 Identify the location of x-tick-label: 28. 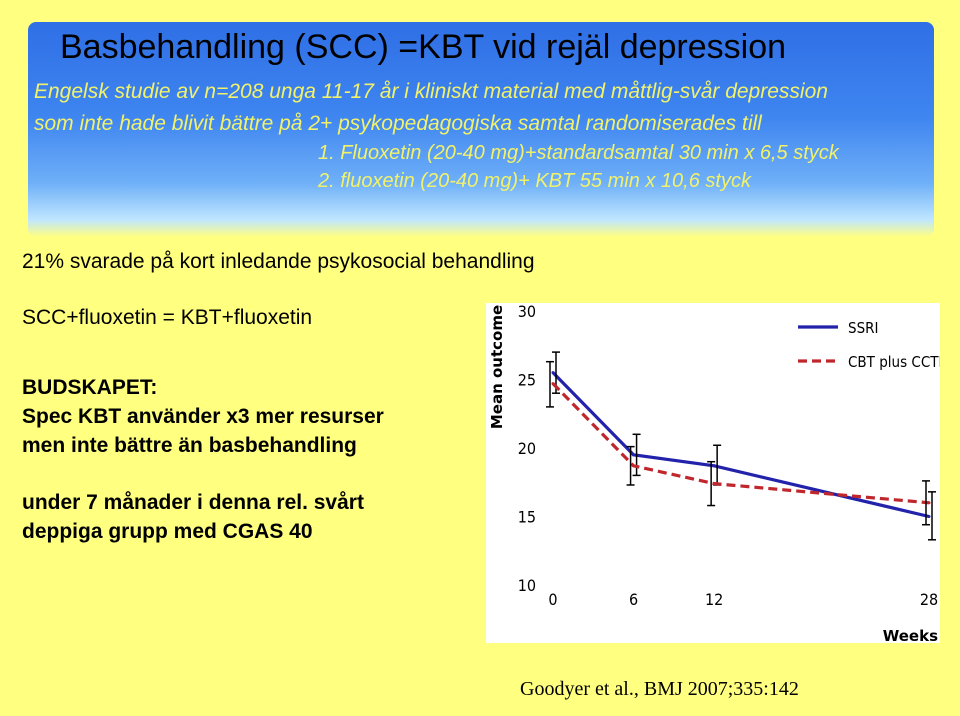
(929, 599).